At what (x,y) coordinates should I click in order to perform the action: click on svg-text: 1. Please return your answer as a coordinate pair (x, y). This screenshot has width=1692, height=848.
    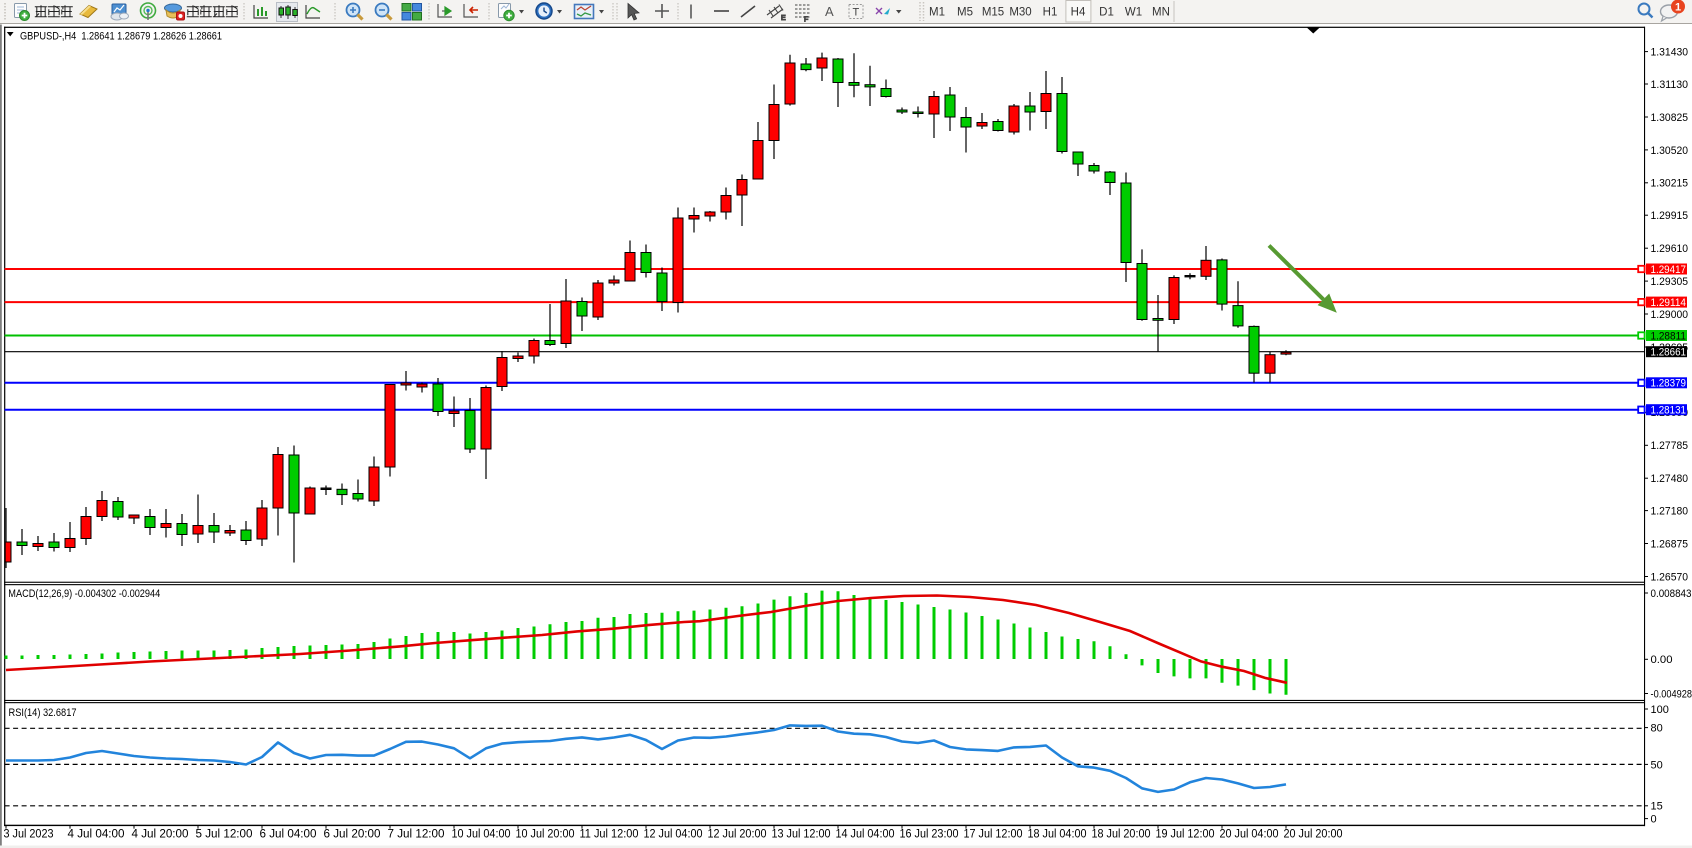
    Looking at the image, I should click on (1678, 8).